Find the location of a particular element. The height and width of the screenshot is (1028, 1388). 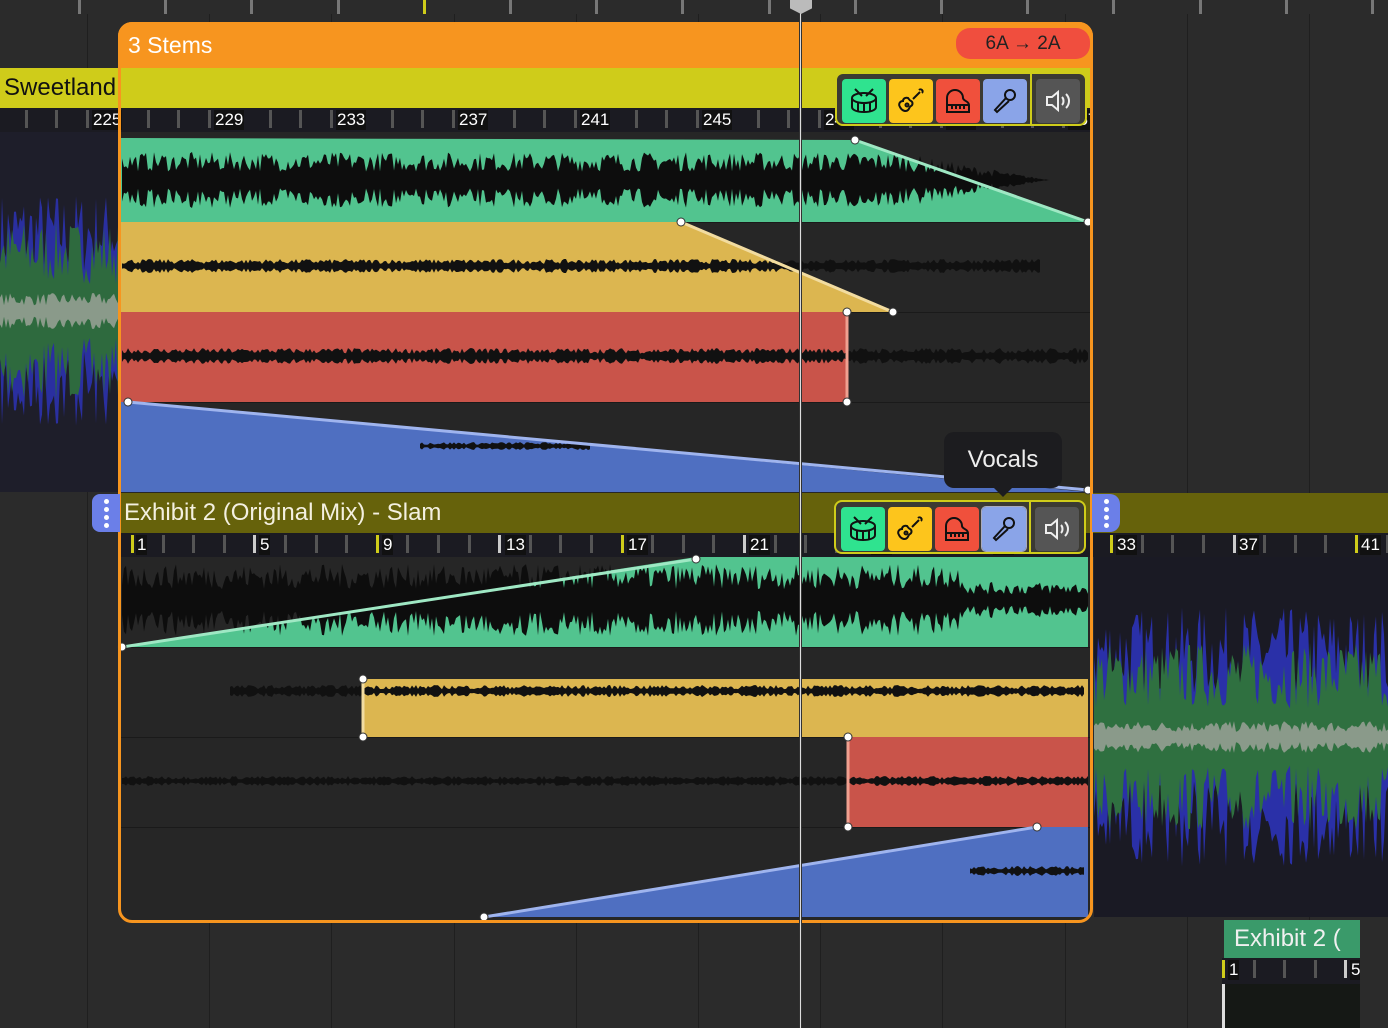

stems-group-header: 3 Stems 6A → 2A is located at coordinates (605, 45).